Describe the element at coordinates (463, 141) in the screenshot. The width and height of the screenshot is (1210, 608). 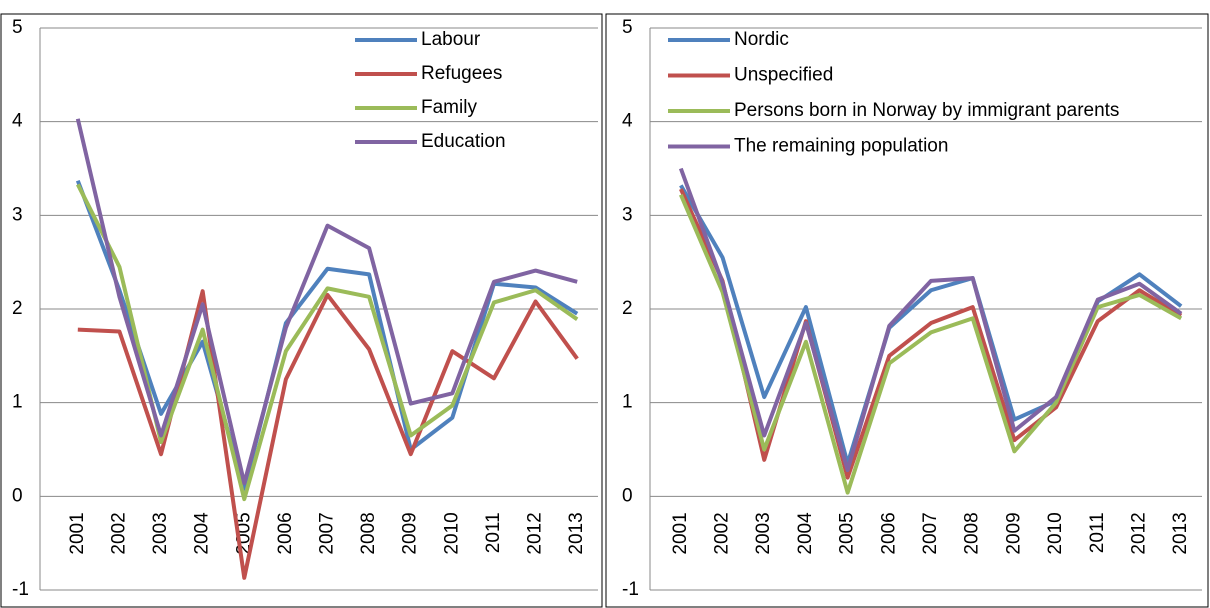
I see `legend-label: Education` at that location.